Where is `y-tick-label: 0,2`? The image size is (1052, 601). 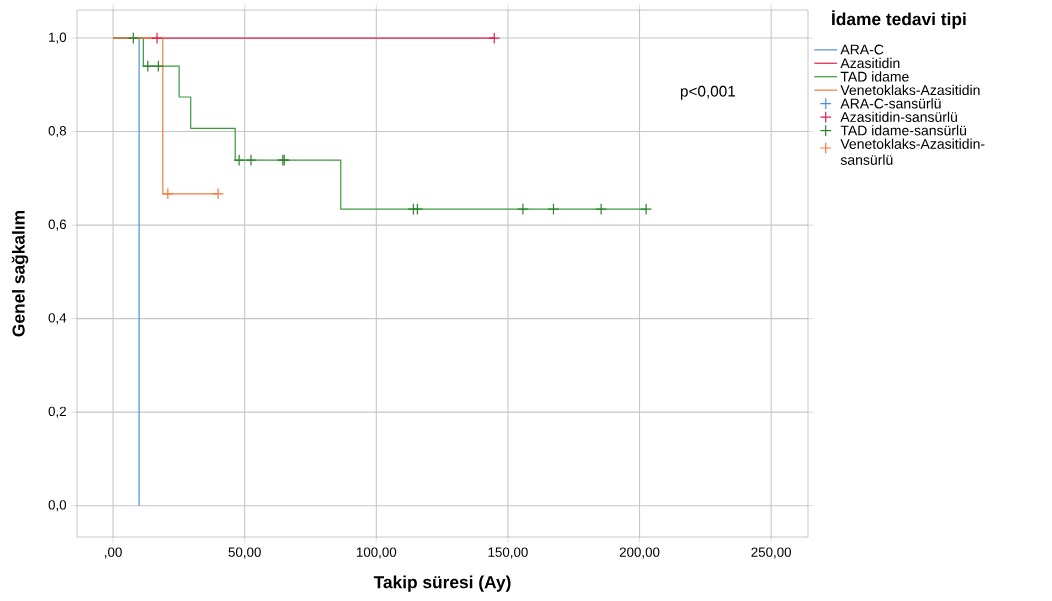 y-tick-label: 0,2 is located at coordinates (57, 412).